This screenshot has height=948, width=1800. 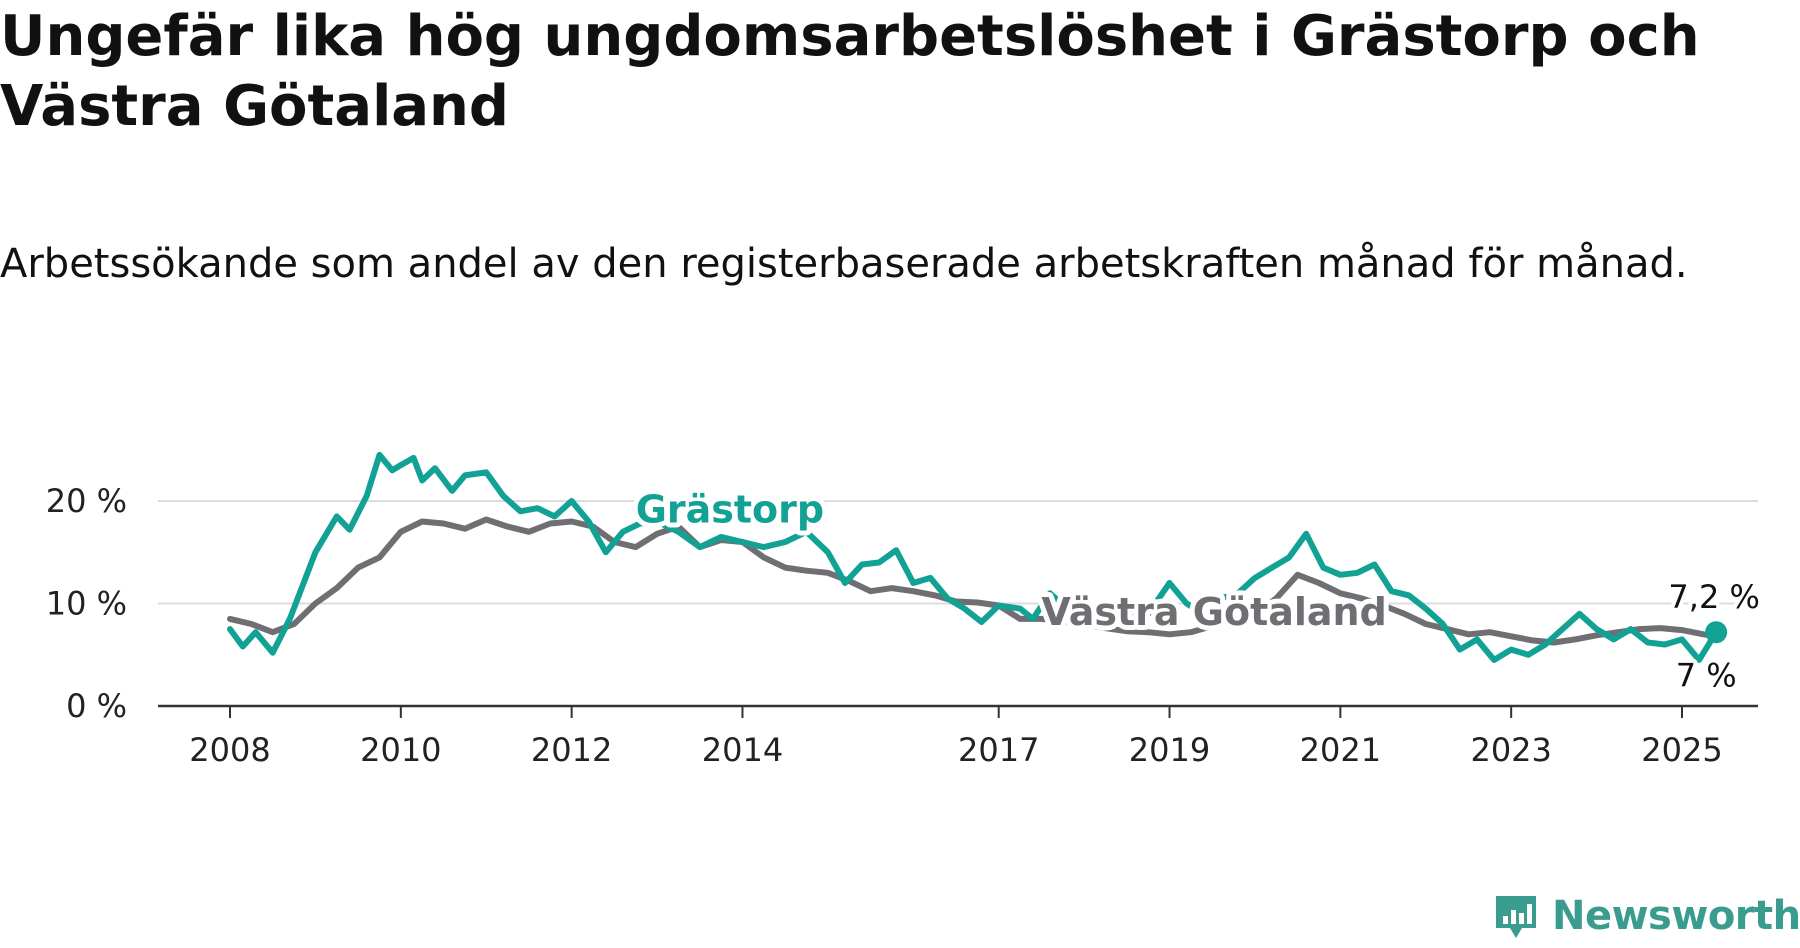 What do you see at coordinates (998, 750) in the screenshot?
I see `x-tick-label: 2017` at bounding box center [998, 750].